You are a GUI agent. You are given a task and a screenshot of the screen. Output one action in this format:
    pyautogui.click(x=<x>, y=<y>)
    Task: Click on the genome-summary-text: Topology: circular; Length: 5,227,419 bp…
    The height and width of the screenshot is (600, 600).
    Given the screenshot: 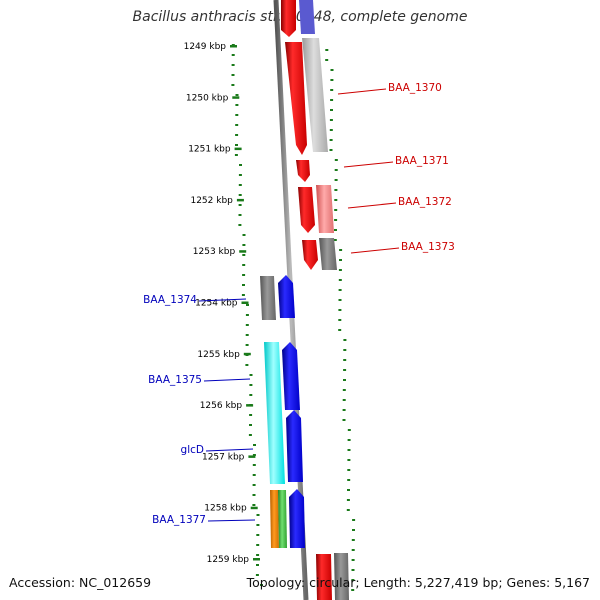 What is the action you would take?
    pyautogui.click(x=418, y=582)
    